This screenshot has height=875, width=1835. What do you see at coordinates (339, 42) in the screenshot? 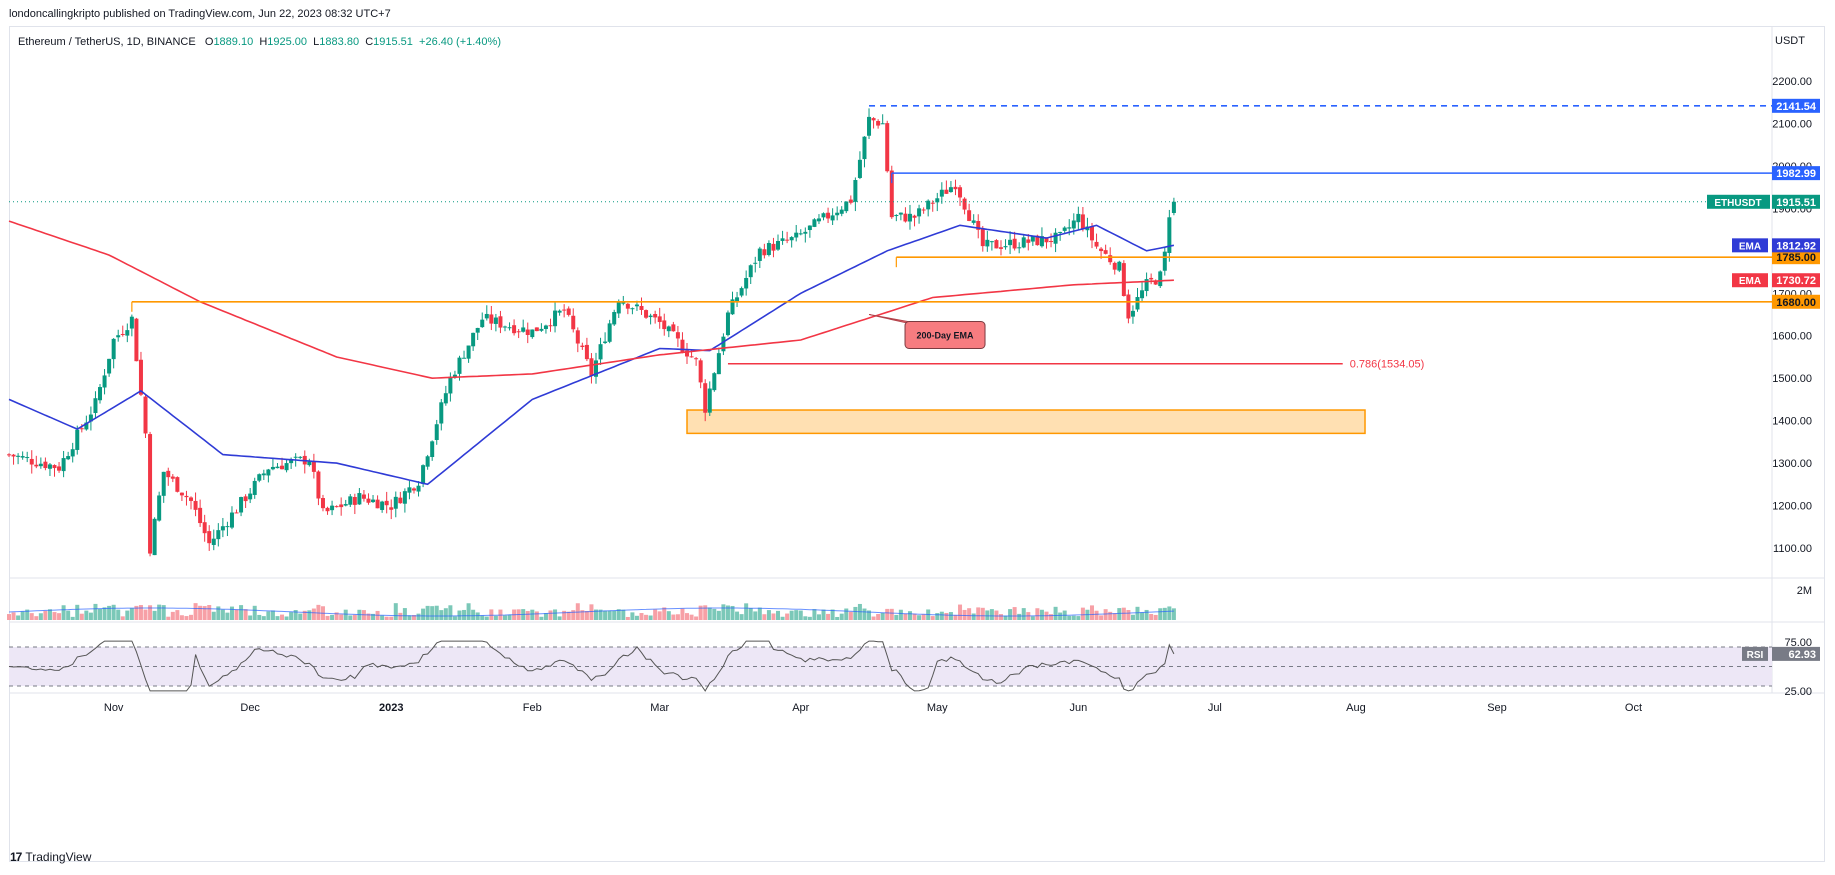
I see `low-value: 1883.80` at bounding box center [339, 42].